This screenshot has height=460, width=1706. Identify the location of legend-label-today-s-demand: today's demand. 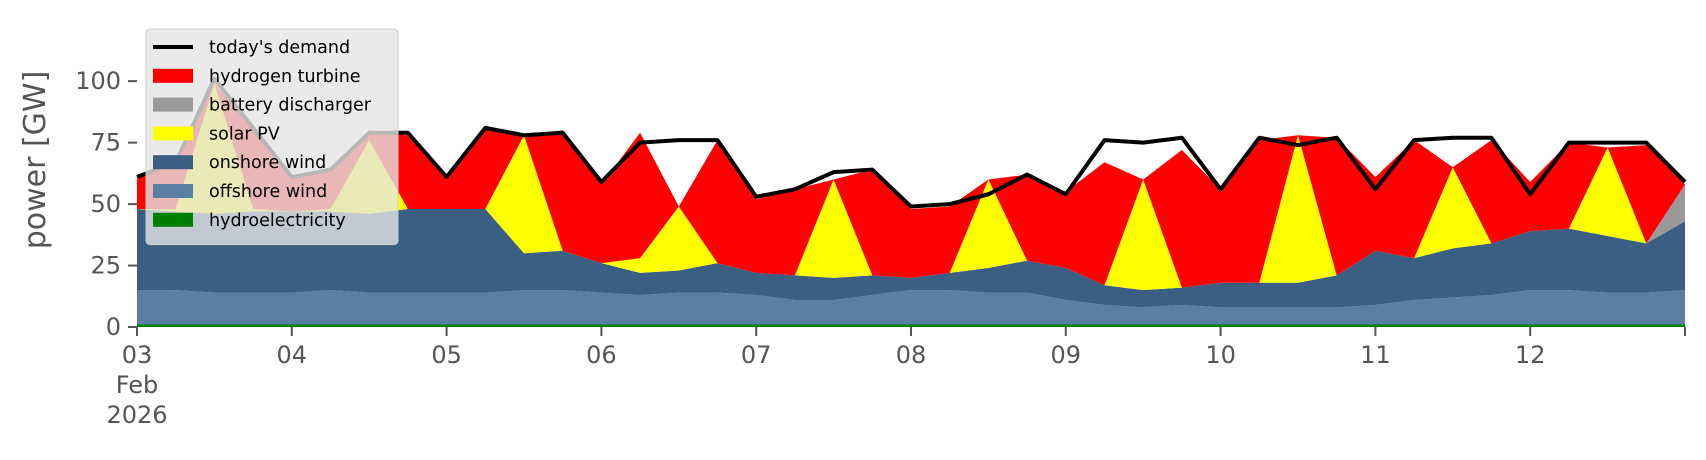
(279, 48).